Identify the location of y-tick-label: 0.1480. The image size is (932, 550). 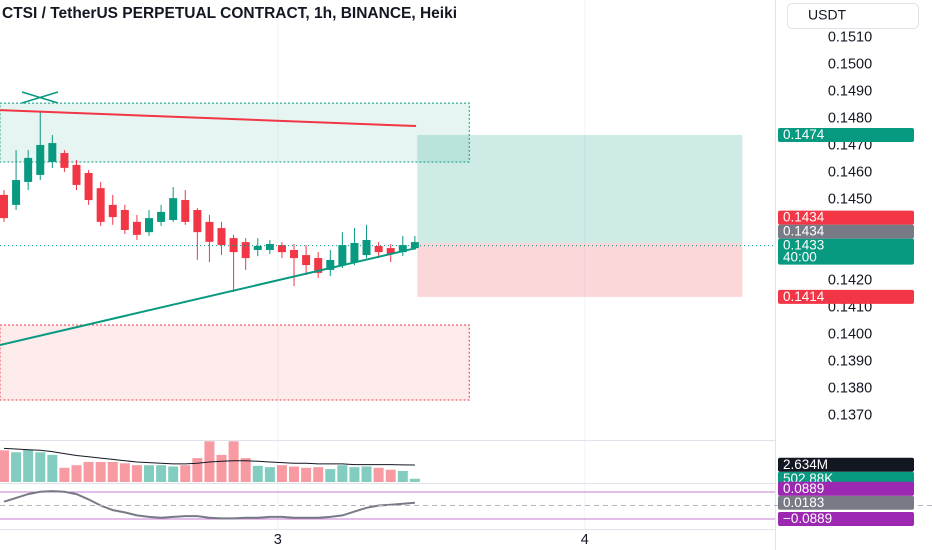
(850, 119).